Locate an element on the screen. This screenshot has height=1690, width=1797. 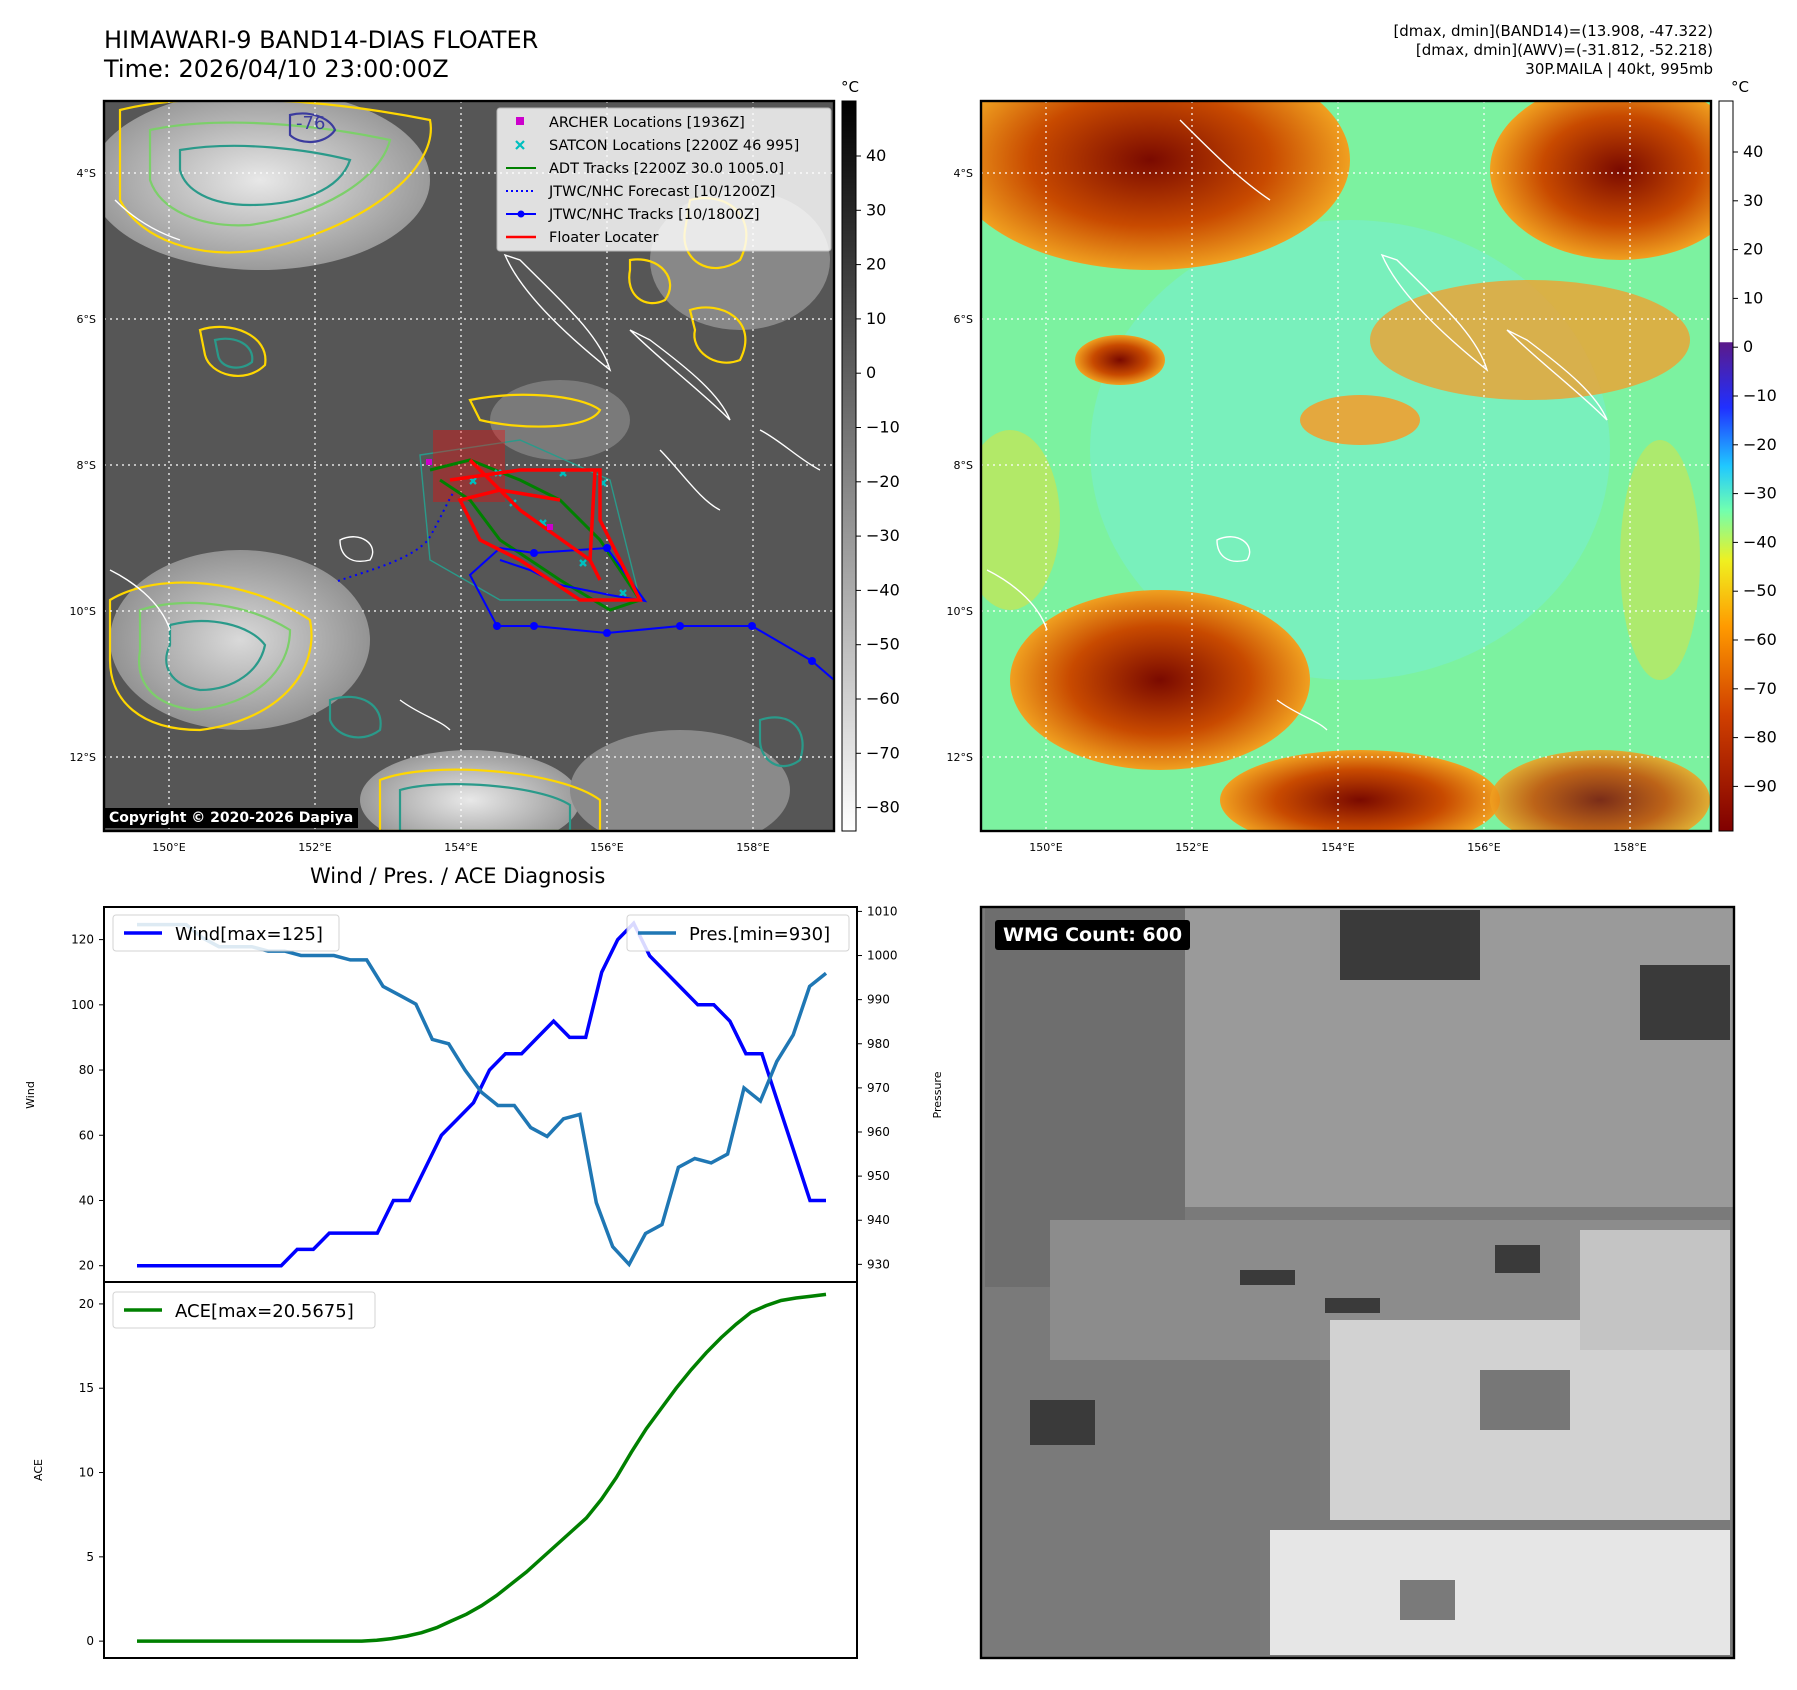
title-line-1: HIMAWARI-9 BAND14-DIAS FLOATER is located at coordinates (321, 40).